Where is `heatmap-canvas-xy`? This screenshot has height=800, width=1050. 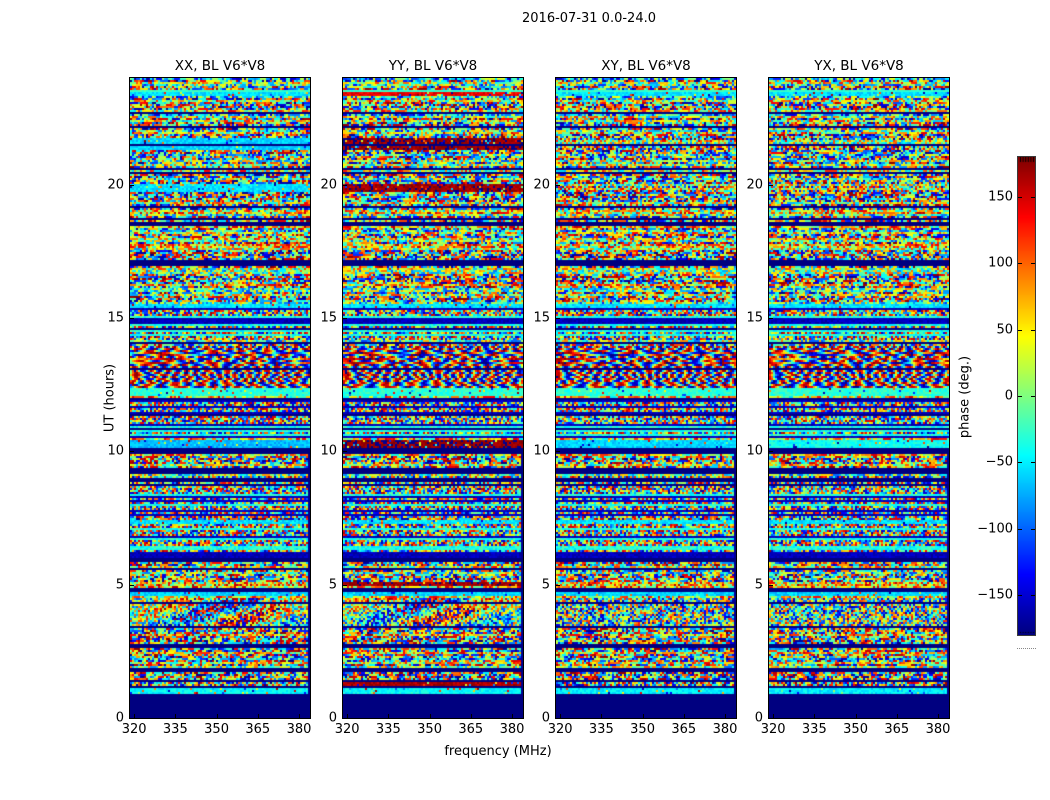 heatmap-canvas-xy is located at coordinates (646, 398).